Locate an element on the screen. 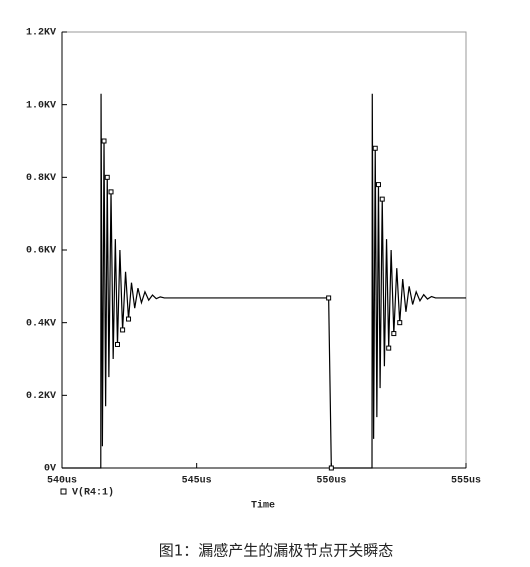 The height and width of the screenshot is (567, 530). y-tick-label: 0V is located at coordinates (50, 469).